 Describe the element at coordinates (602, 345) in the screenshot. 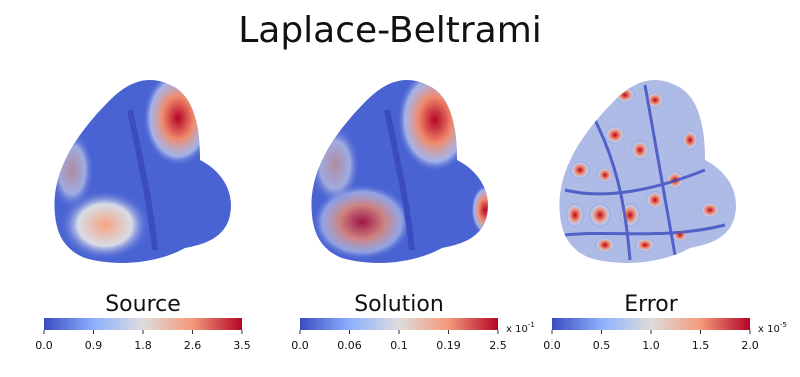

I see `tick-label: 0.5` at that location.